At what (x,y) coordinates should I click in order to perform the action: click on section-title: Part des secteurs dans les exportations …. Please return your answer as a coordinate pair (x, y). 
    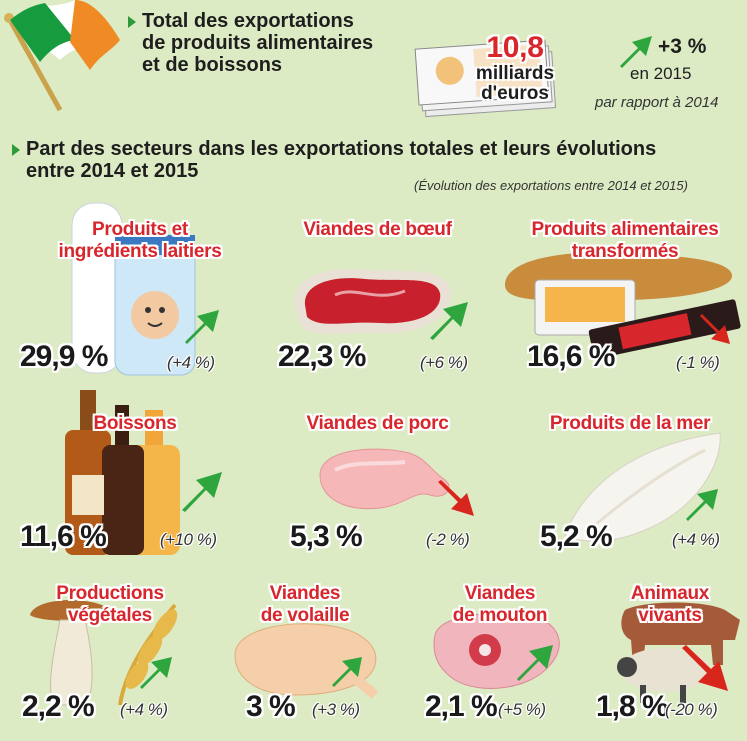
    Looking at the image, I should click on (334, 160).